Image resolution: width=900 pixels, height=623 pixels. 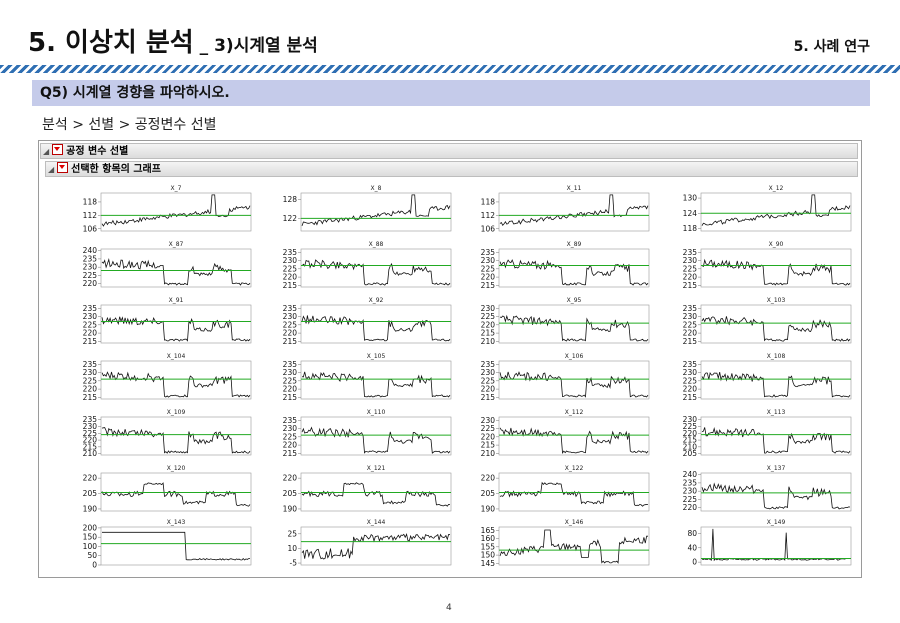 I want to click on chart-title: X_87, so click(x=176, y=244).